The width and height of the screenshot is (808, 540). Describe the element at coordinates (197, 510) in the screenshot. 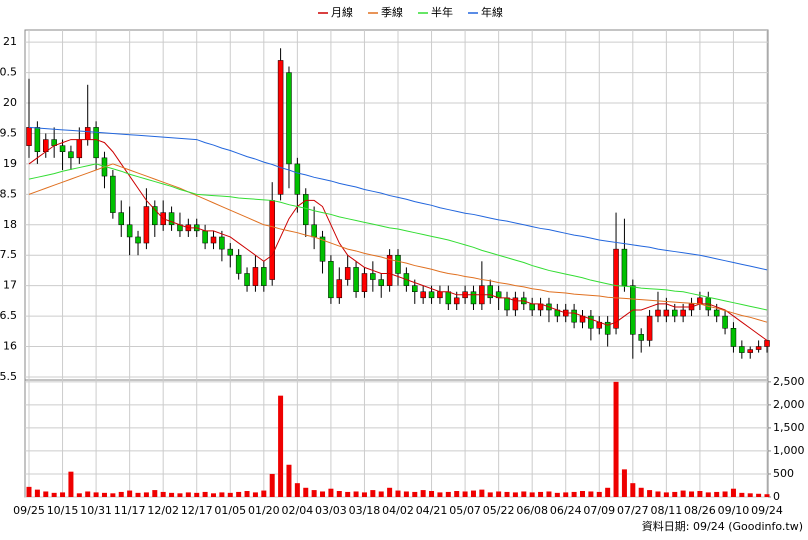

I see `x-tick-label: 12/17` at that location.